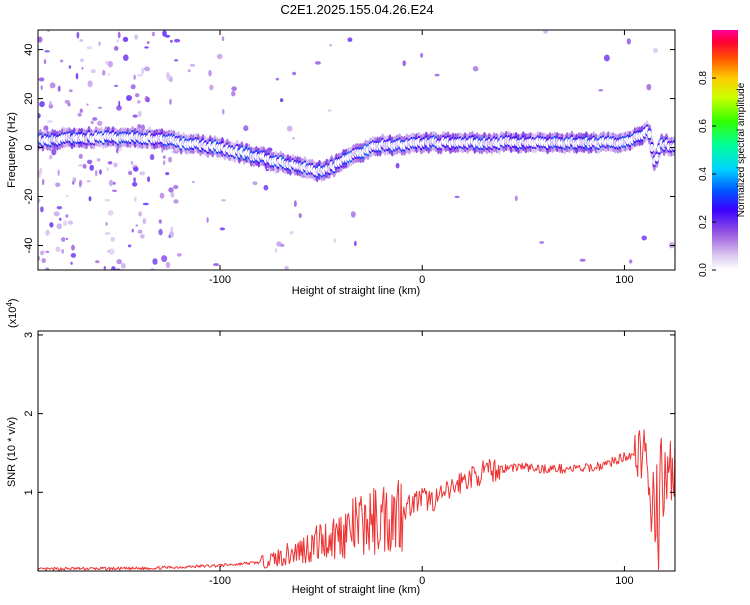  What do you see at coordinates (703, 78) in the screenshot?
I see `colorbar-tick-label: 0.8` at bounding box center [703, 78].